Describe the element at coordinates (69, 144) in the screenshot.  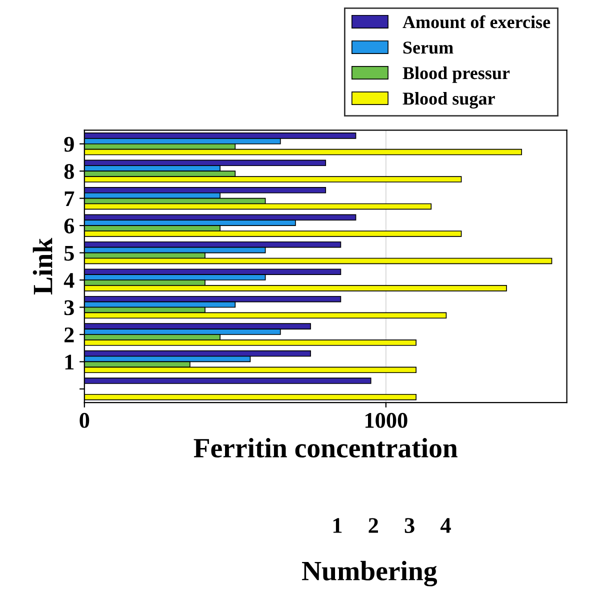
I see `y-tick-label: 9` at that location.